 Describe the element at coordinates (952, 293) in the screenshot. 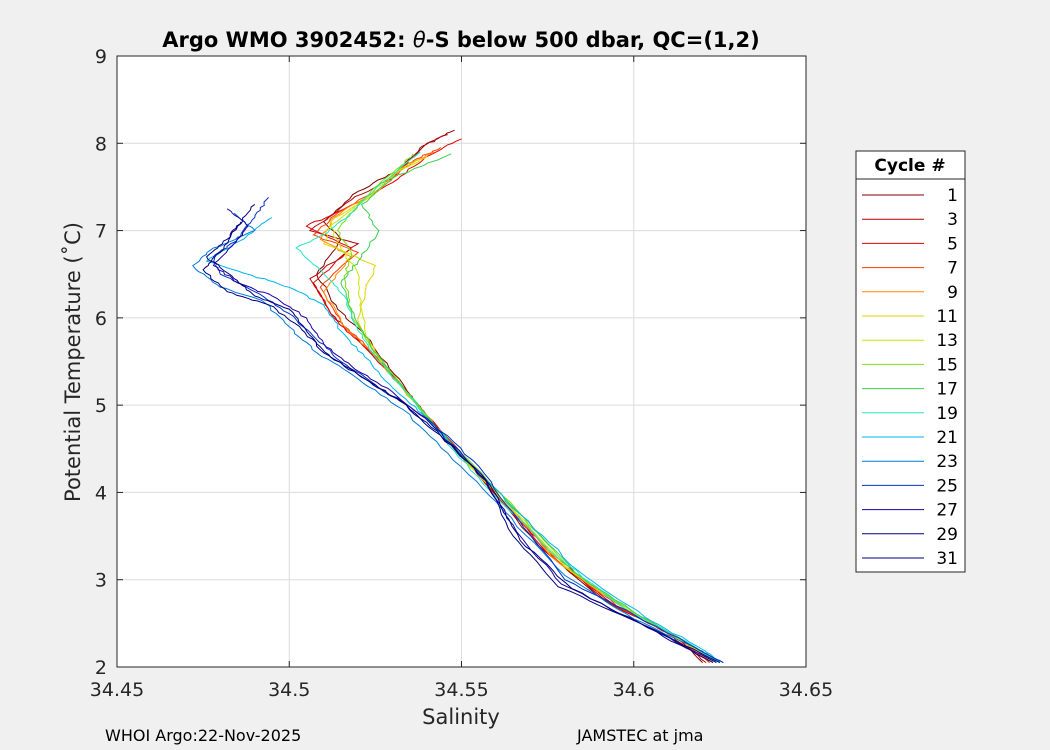

I see `legend-entry-label: 9` at that location.